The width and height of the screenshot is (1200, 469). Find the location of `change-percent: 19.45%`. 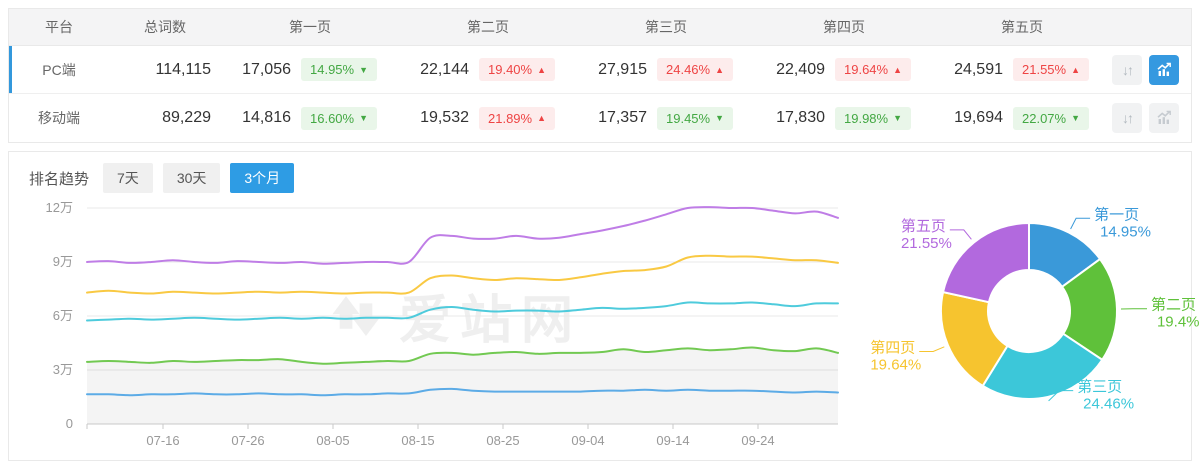

change-percent: 19.45% is located at coordinates (688, 118).